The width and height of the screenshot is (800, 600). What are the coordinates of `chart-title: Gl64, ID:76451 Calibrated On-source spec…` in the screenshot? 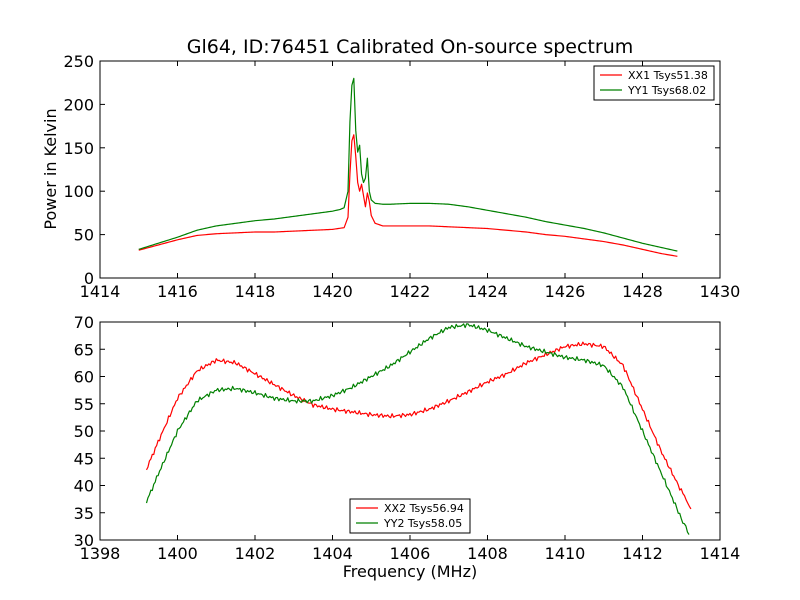 It's located at (410, 47).